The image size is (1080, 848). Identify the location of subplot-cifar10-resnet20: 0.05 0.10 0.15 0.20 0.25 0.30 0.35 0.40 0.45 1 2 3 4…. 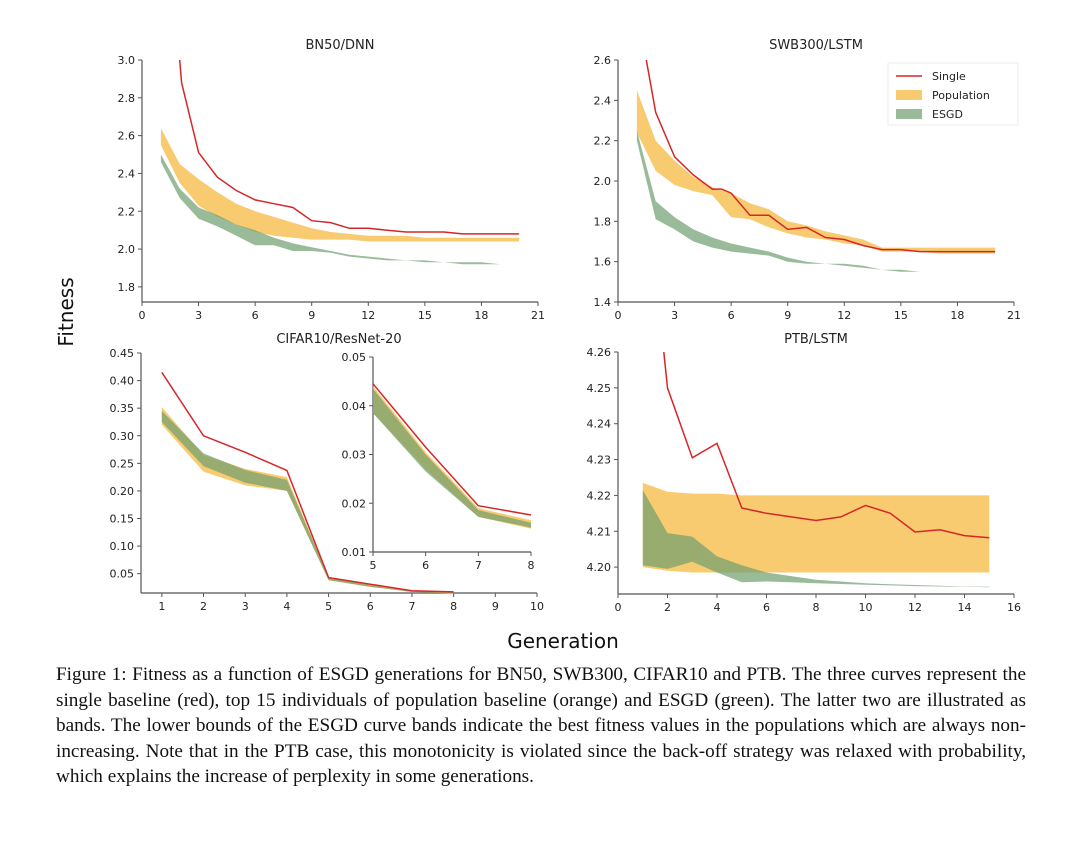
(327, 472).